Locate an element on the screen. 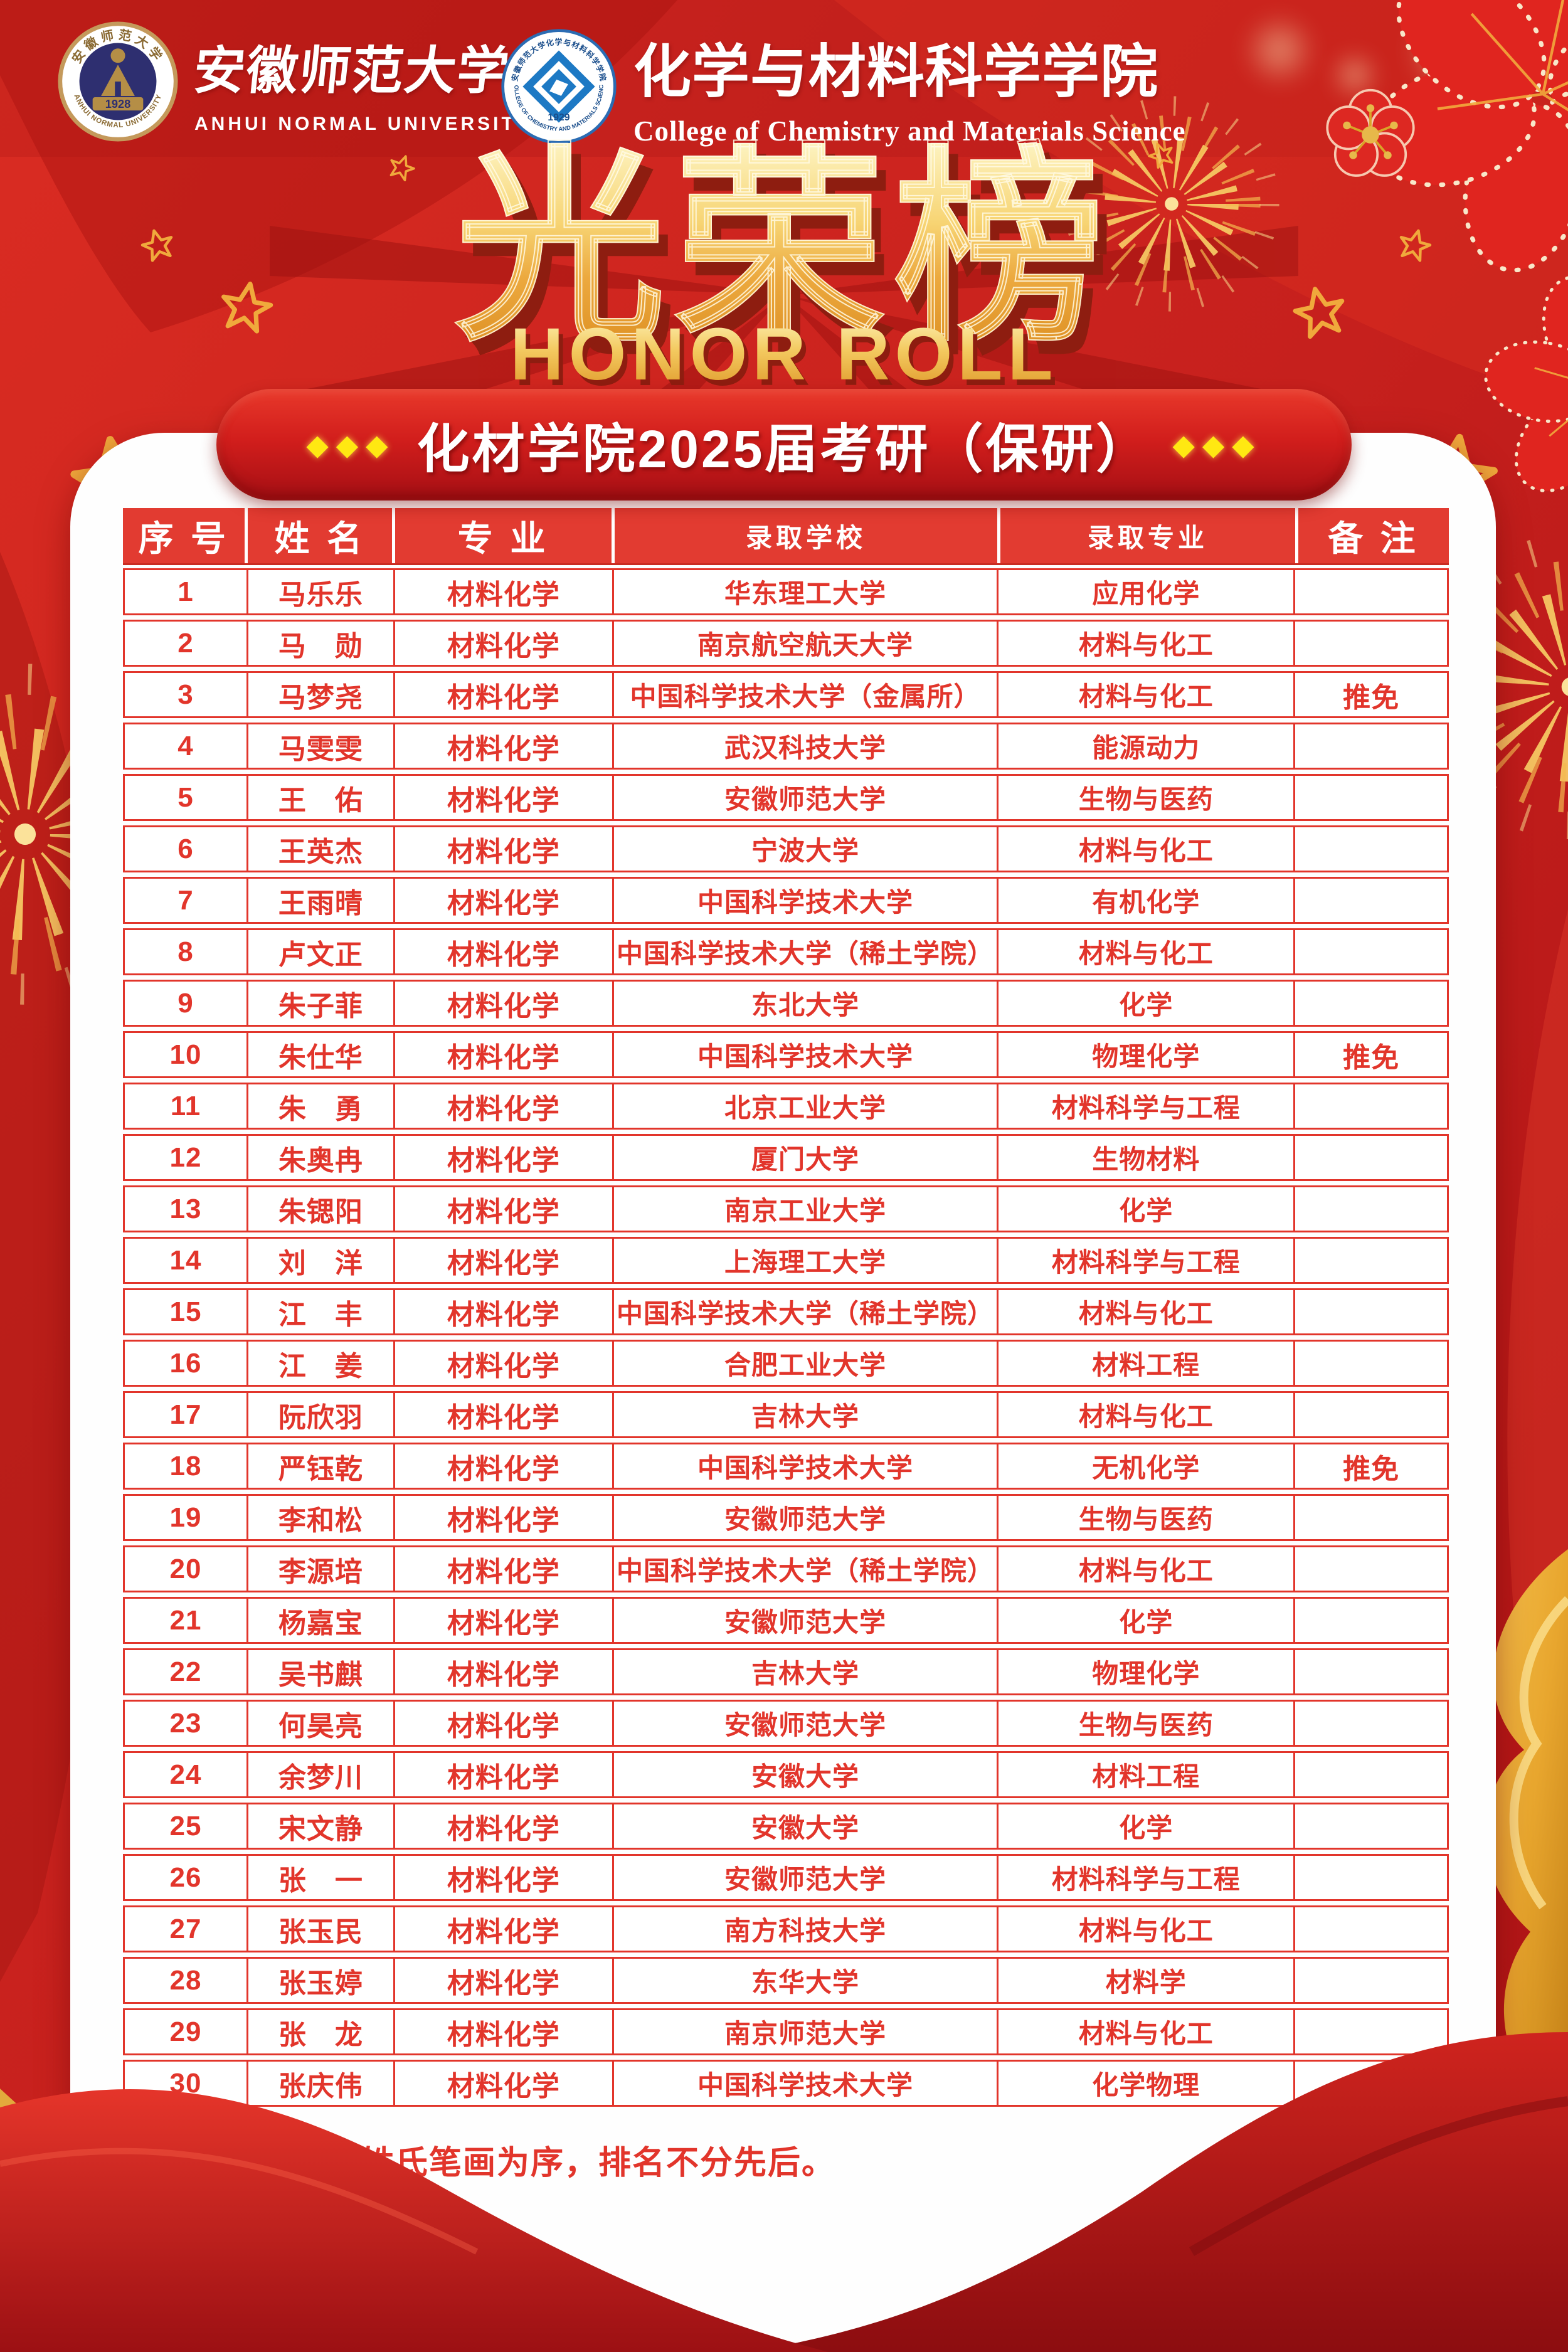 Image resolution: width=1568 pixels, height=2352 pixels. table-row: 22 吴书麒 材料化学 吉林大学 物理化学 is located at coordinates (786, 1671).